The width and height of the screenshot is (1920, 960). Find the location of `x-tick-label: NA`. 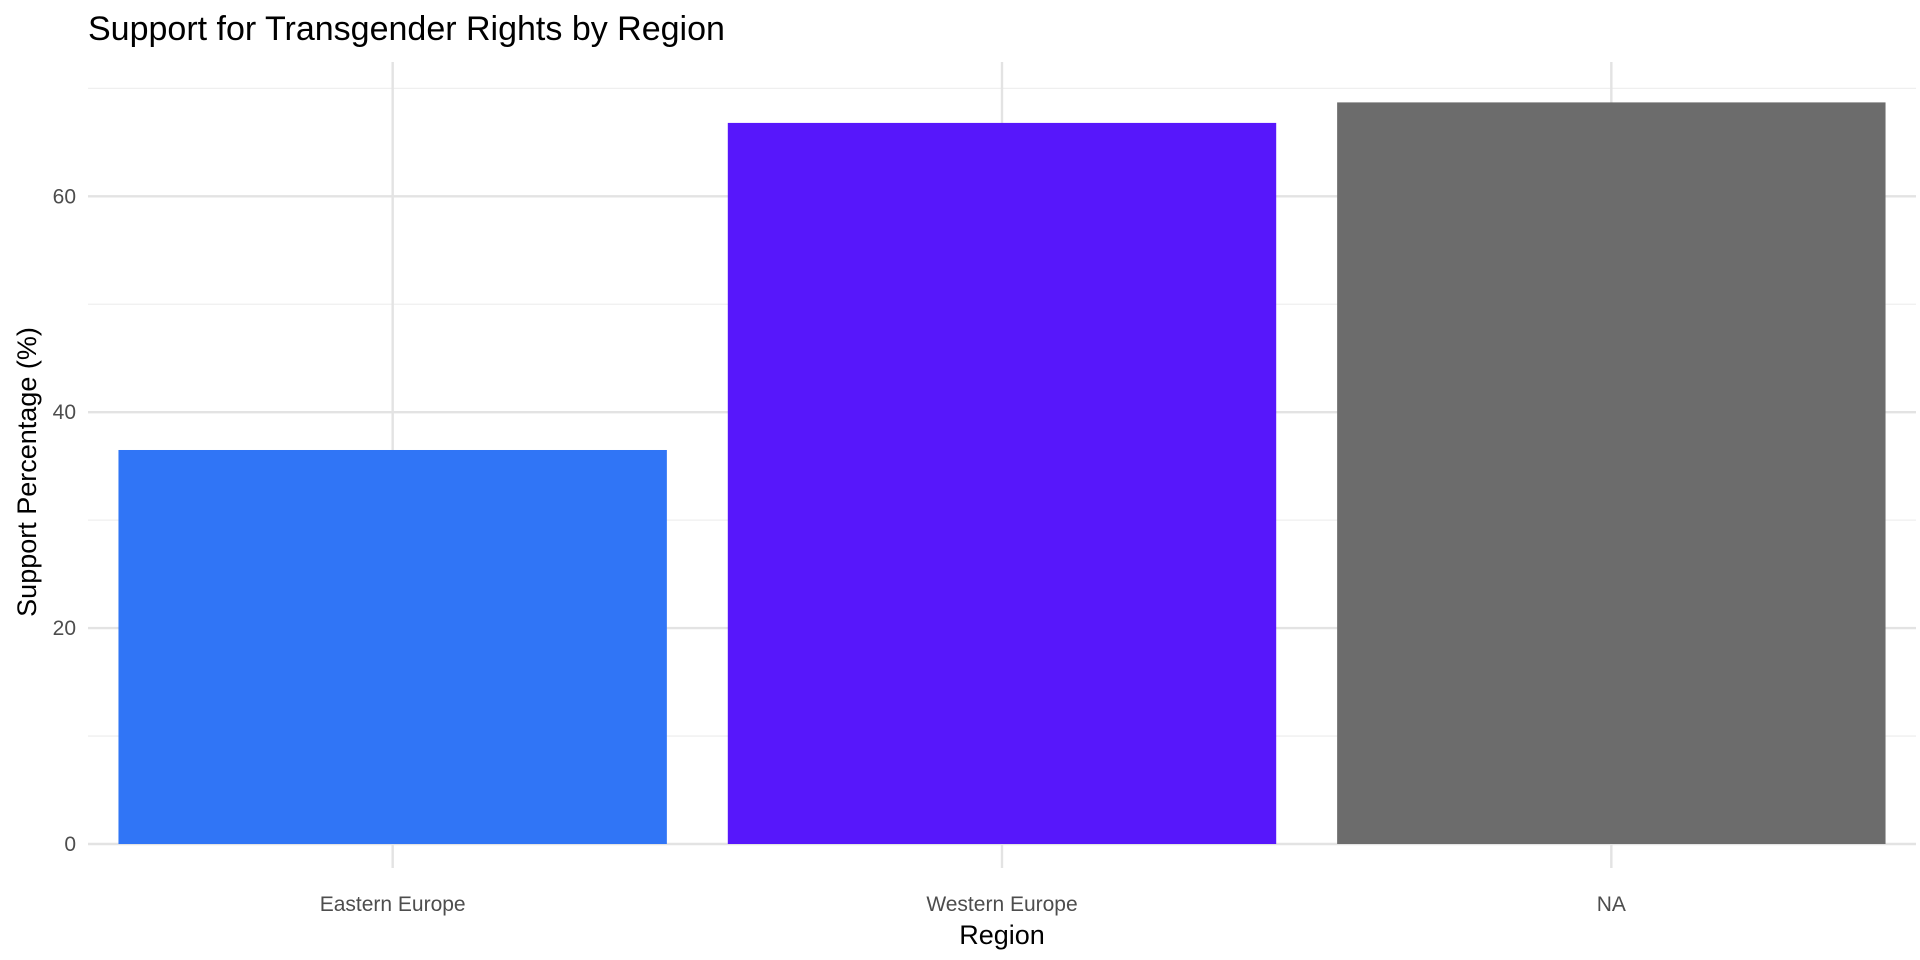

x-tick-label: NA is located at coordinates (1611, 904).